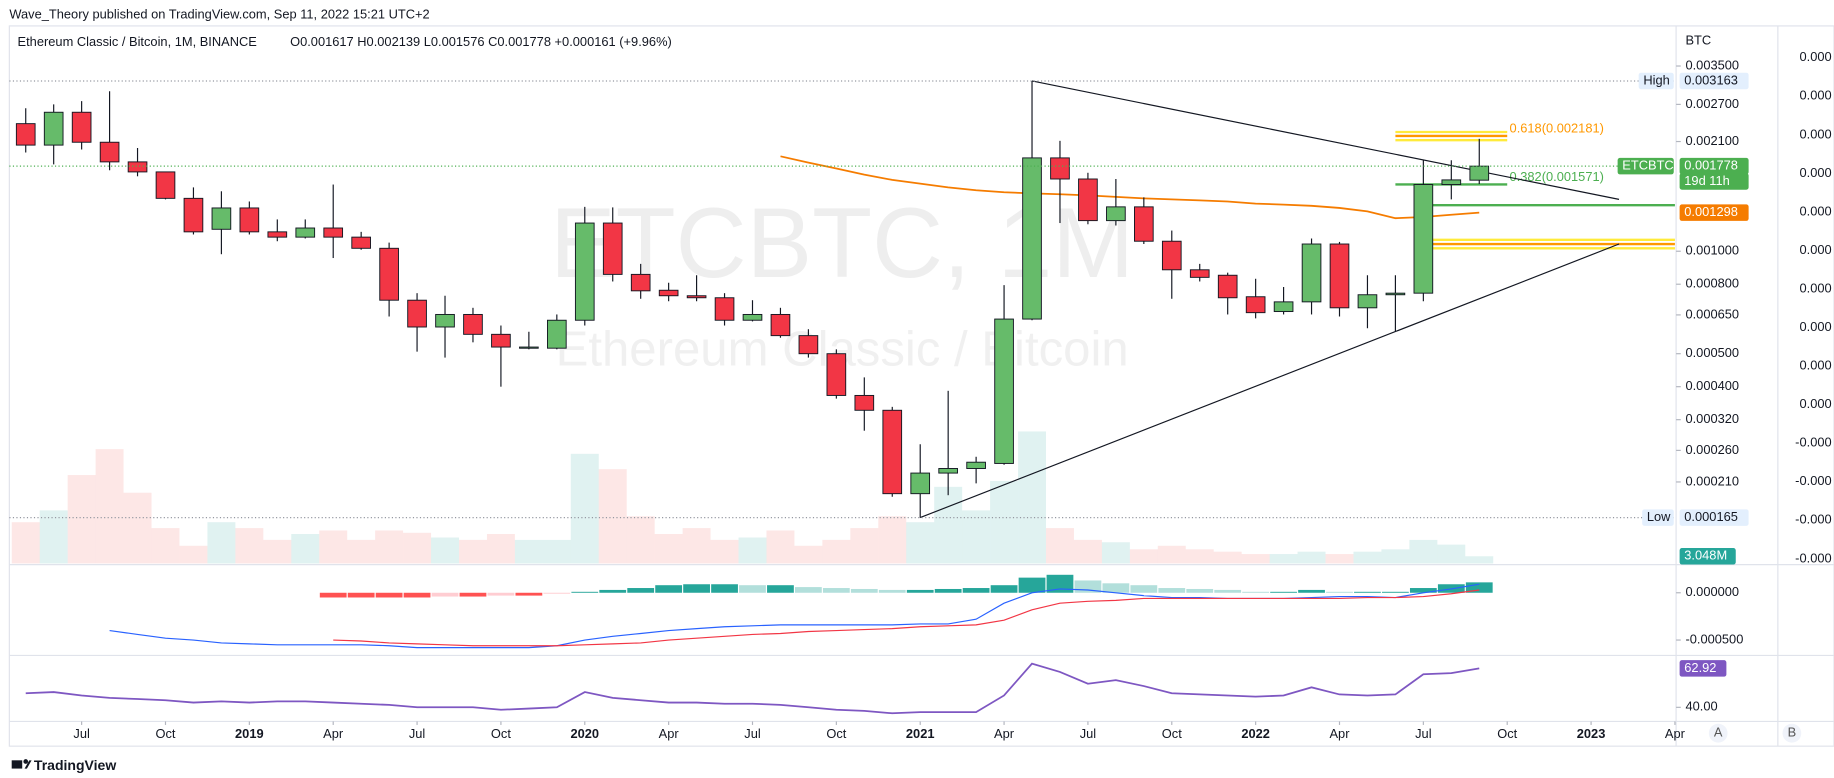 Image resolution: width=1834 pixels, height=778 pixels. What do you see at coordinates (1712, 283) in the screenshot?
I see `y-tick-label: 0.000800` at bounding box center [1712, 283].